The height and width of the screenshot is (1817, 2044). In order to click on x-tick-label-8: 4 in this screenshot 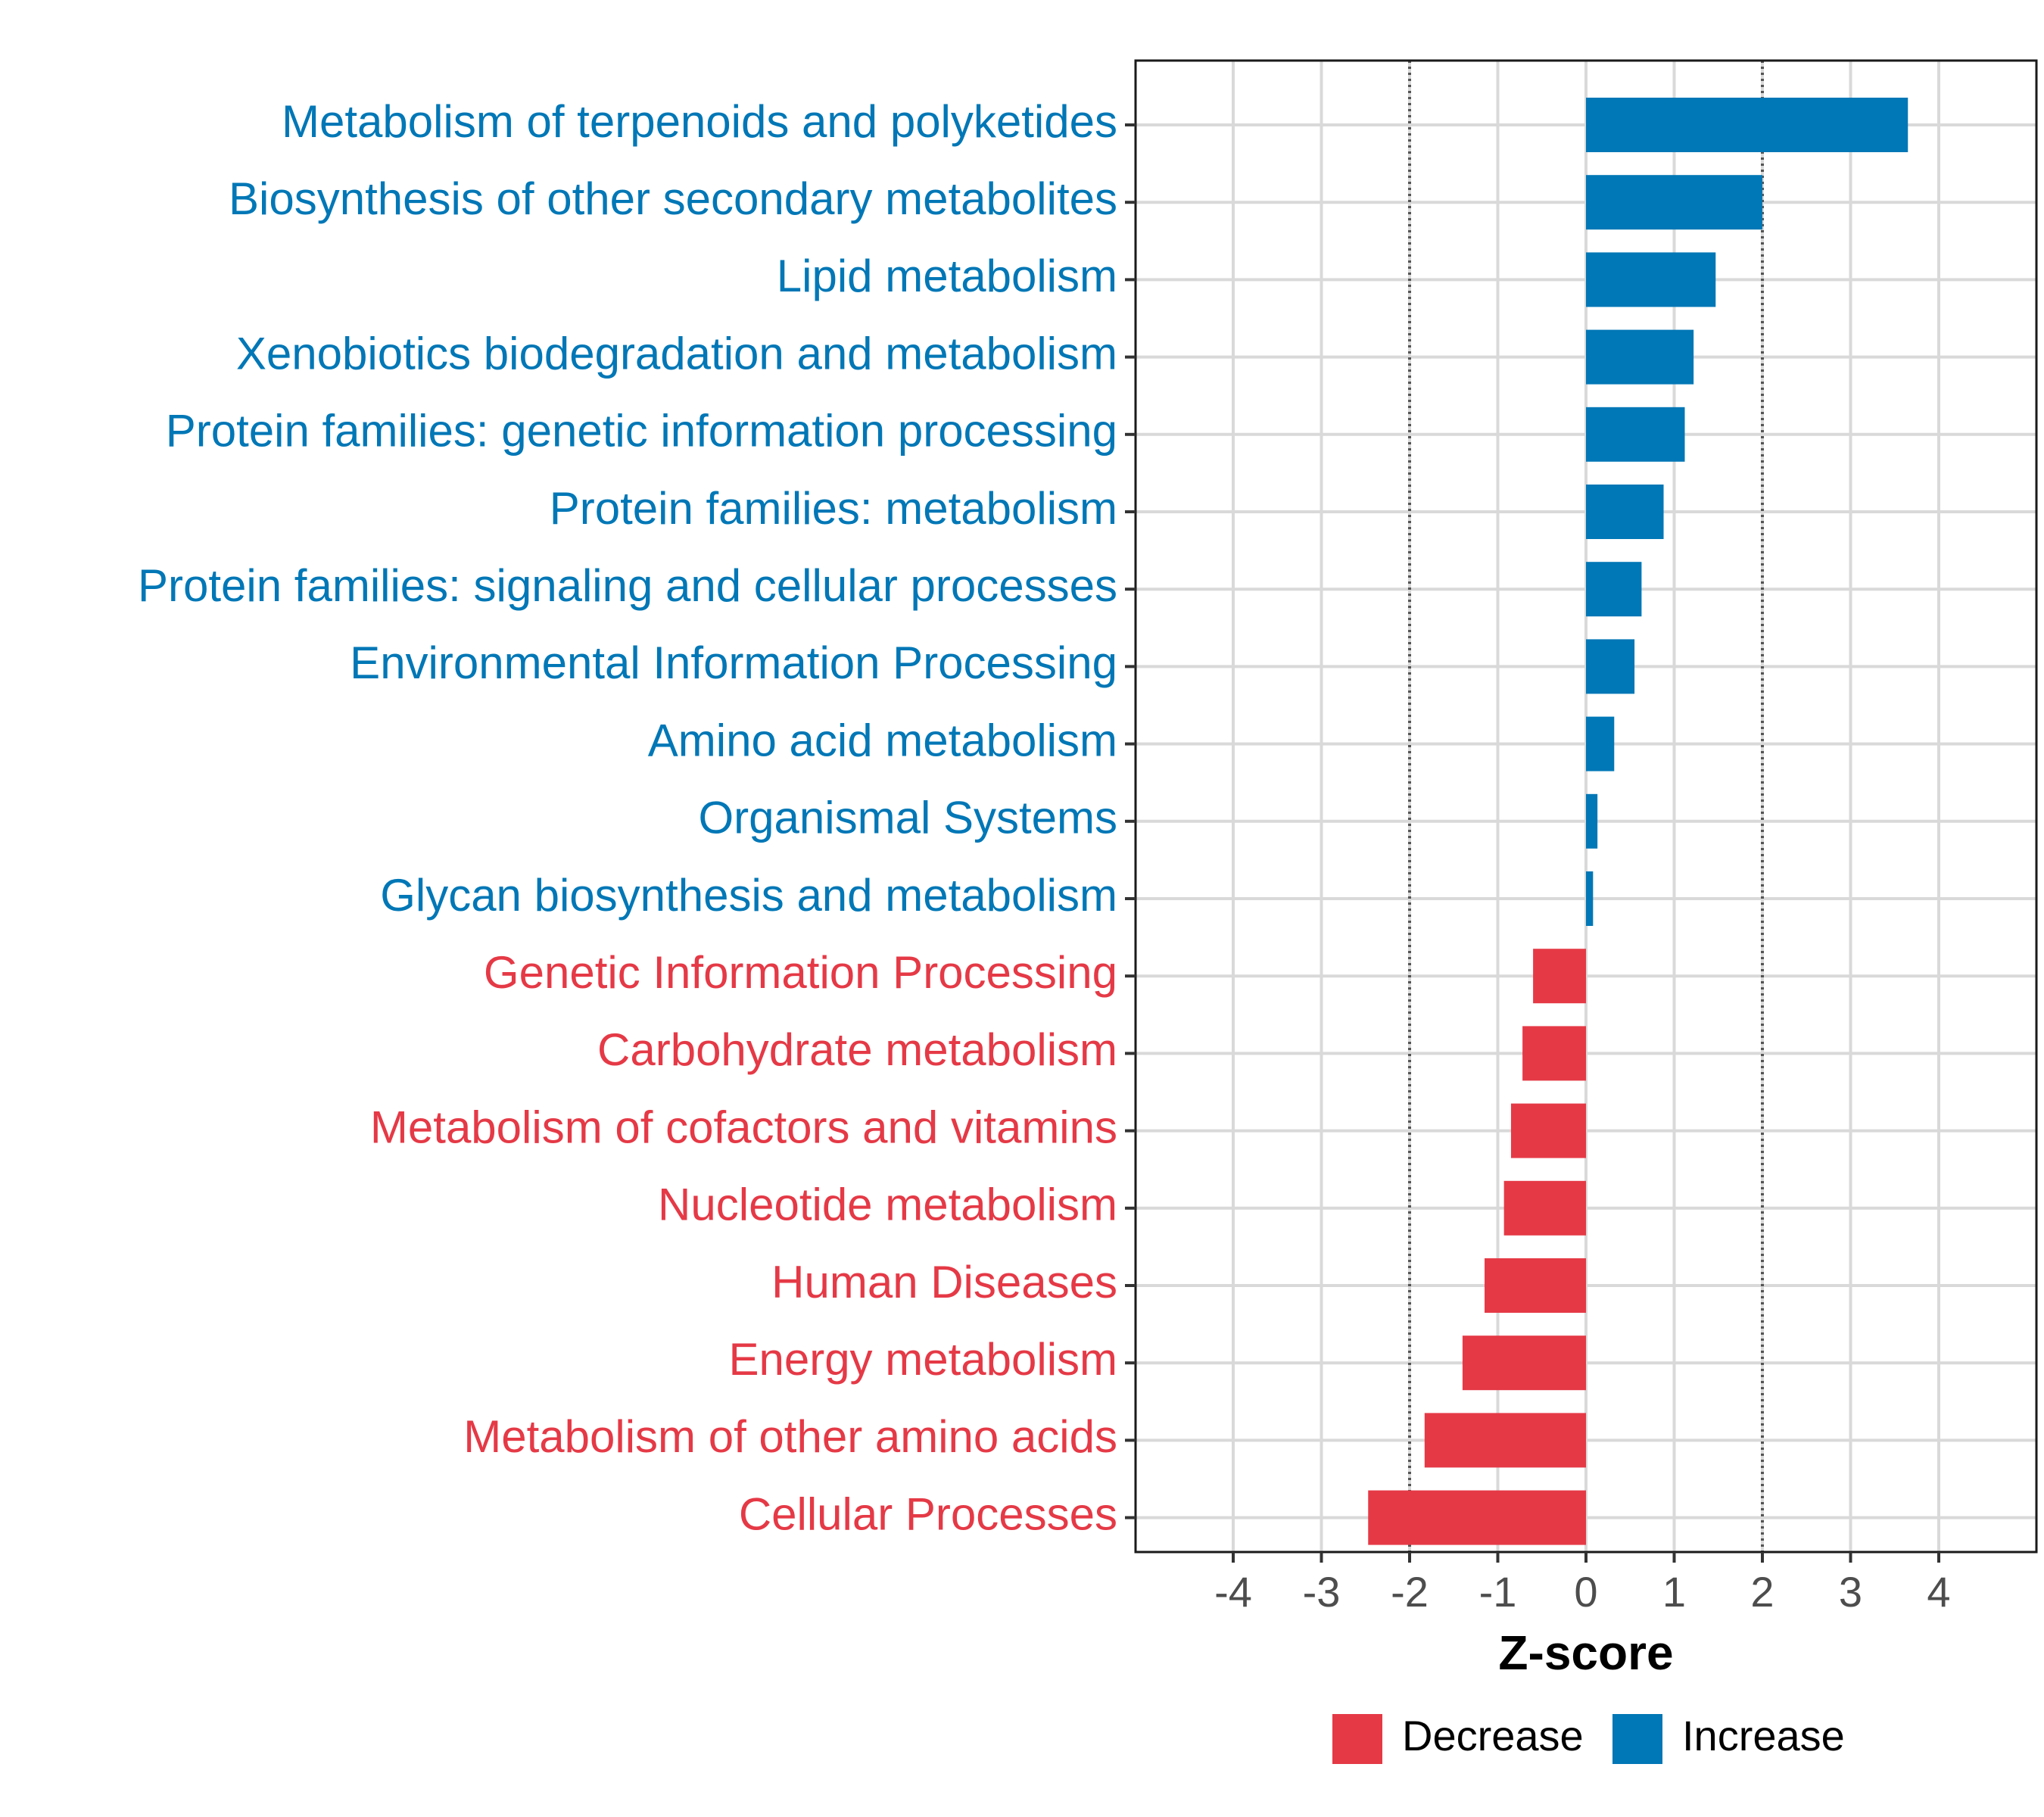, I will do `click(1938, 1592)`.